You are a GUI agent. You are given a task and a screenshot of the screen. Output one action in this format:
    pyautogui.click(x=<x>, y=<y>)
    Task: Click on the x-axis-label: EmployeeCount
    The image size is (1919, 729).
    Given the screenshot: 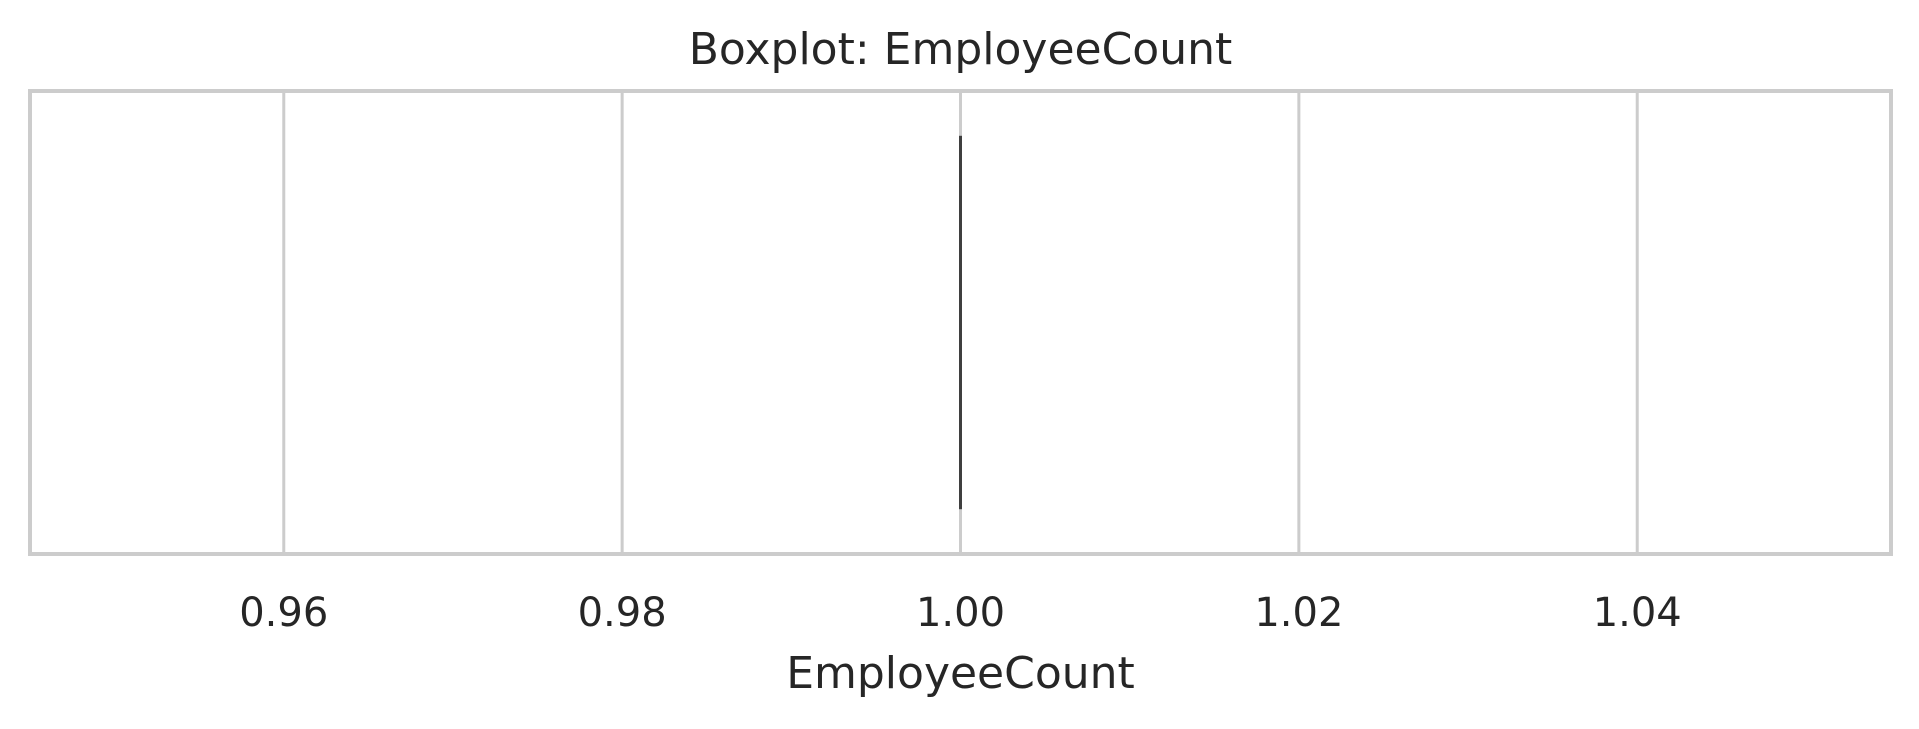 What is the action you would take?
    pyautogui.click(x=960, y=673)
    